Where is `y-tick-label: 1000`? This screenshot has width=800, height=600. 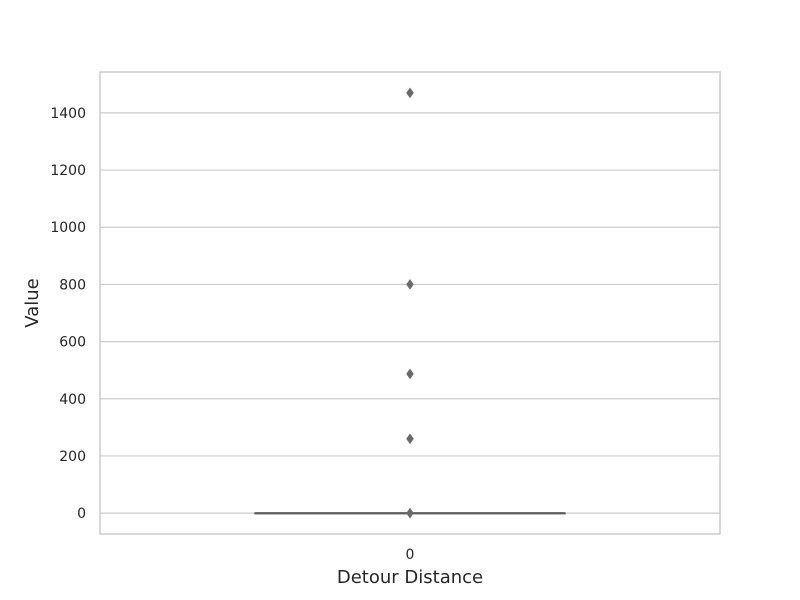 y-tick-label: 1000 is located at coordinates (68, 228).